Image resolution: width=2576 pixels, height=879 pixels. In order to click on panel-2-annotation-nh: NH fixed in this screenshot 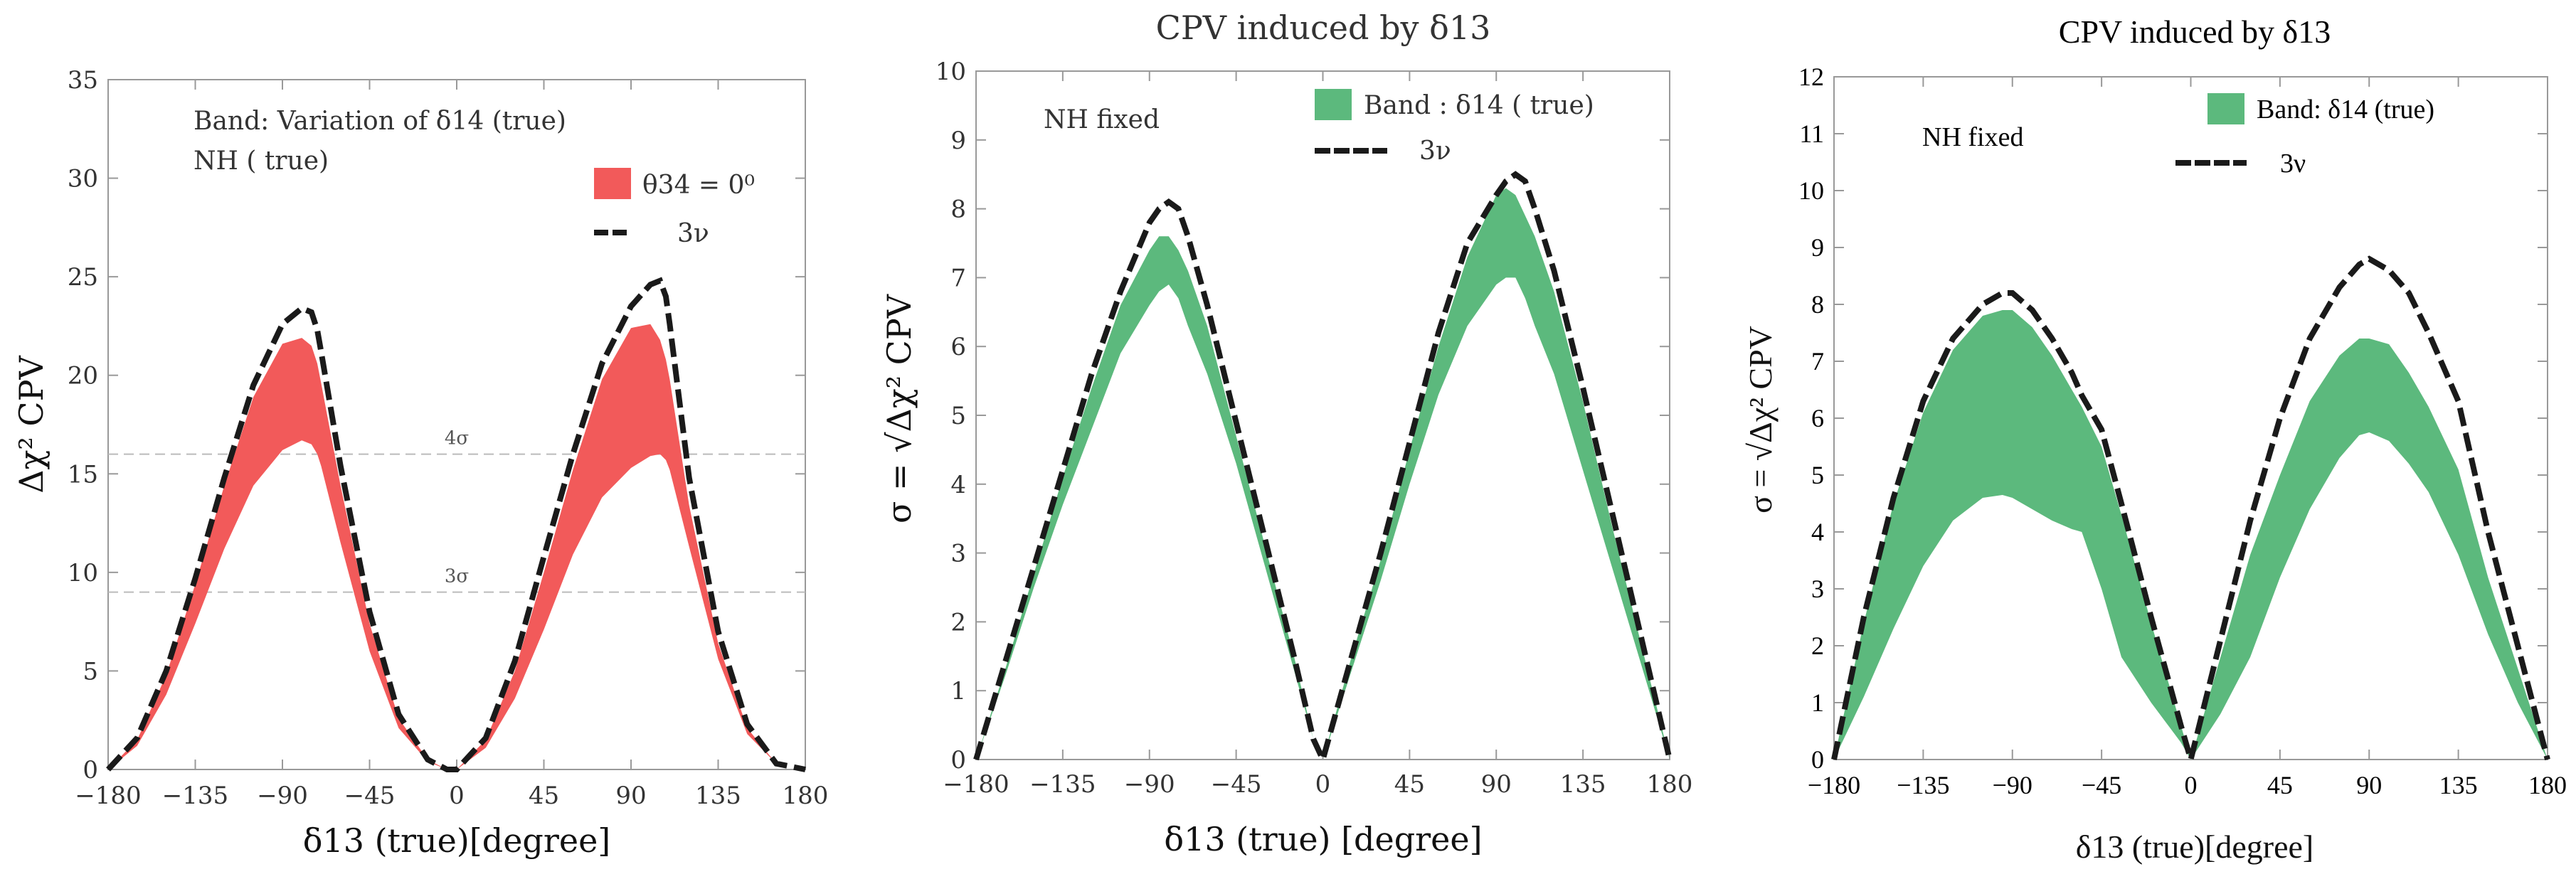, I will do `click(1102, 120)`.